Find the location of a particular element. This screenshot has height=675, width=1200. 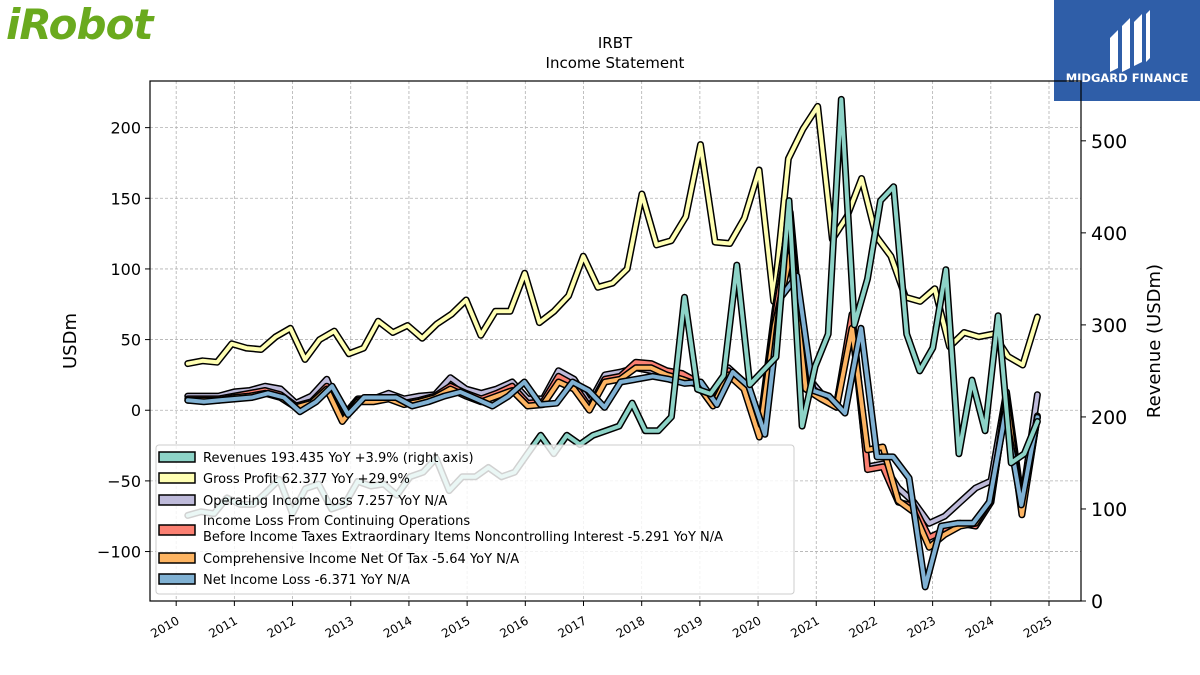

x-tick-label: 2017 is located at coordinates (572, 626).